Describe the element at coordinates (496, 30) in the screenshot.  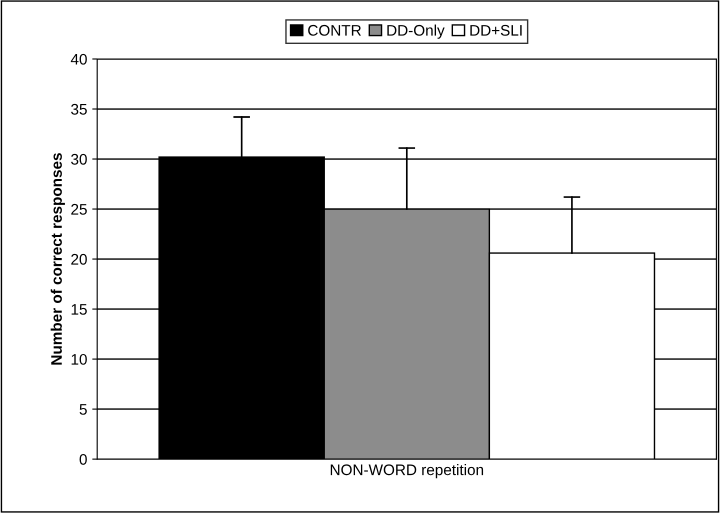
I see `legend-label: DD+SLI` at that location.